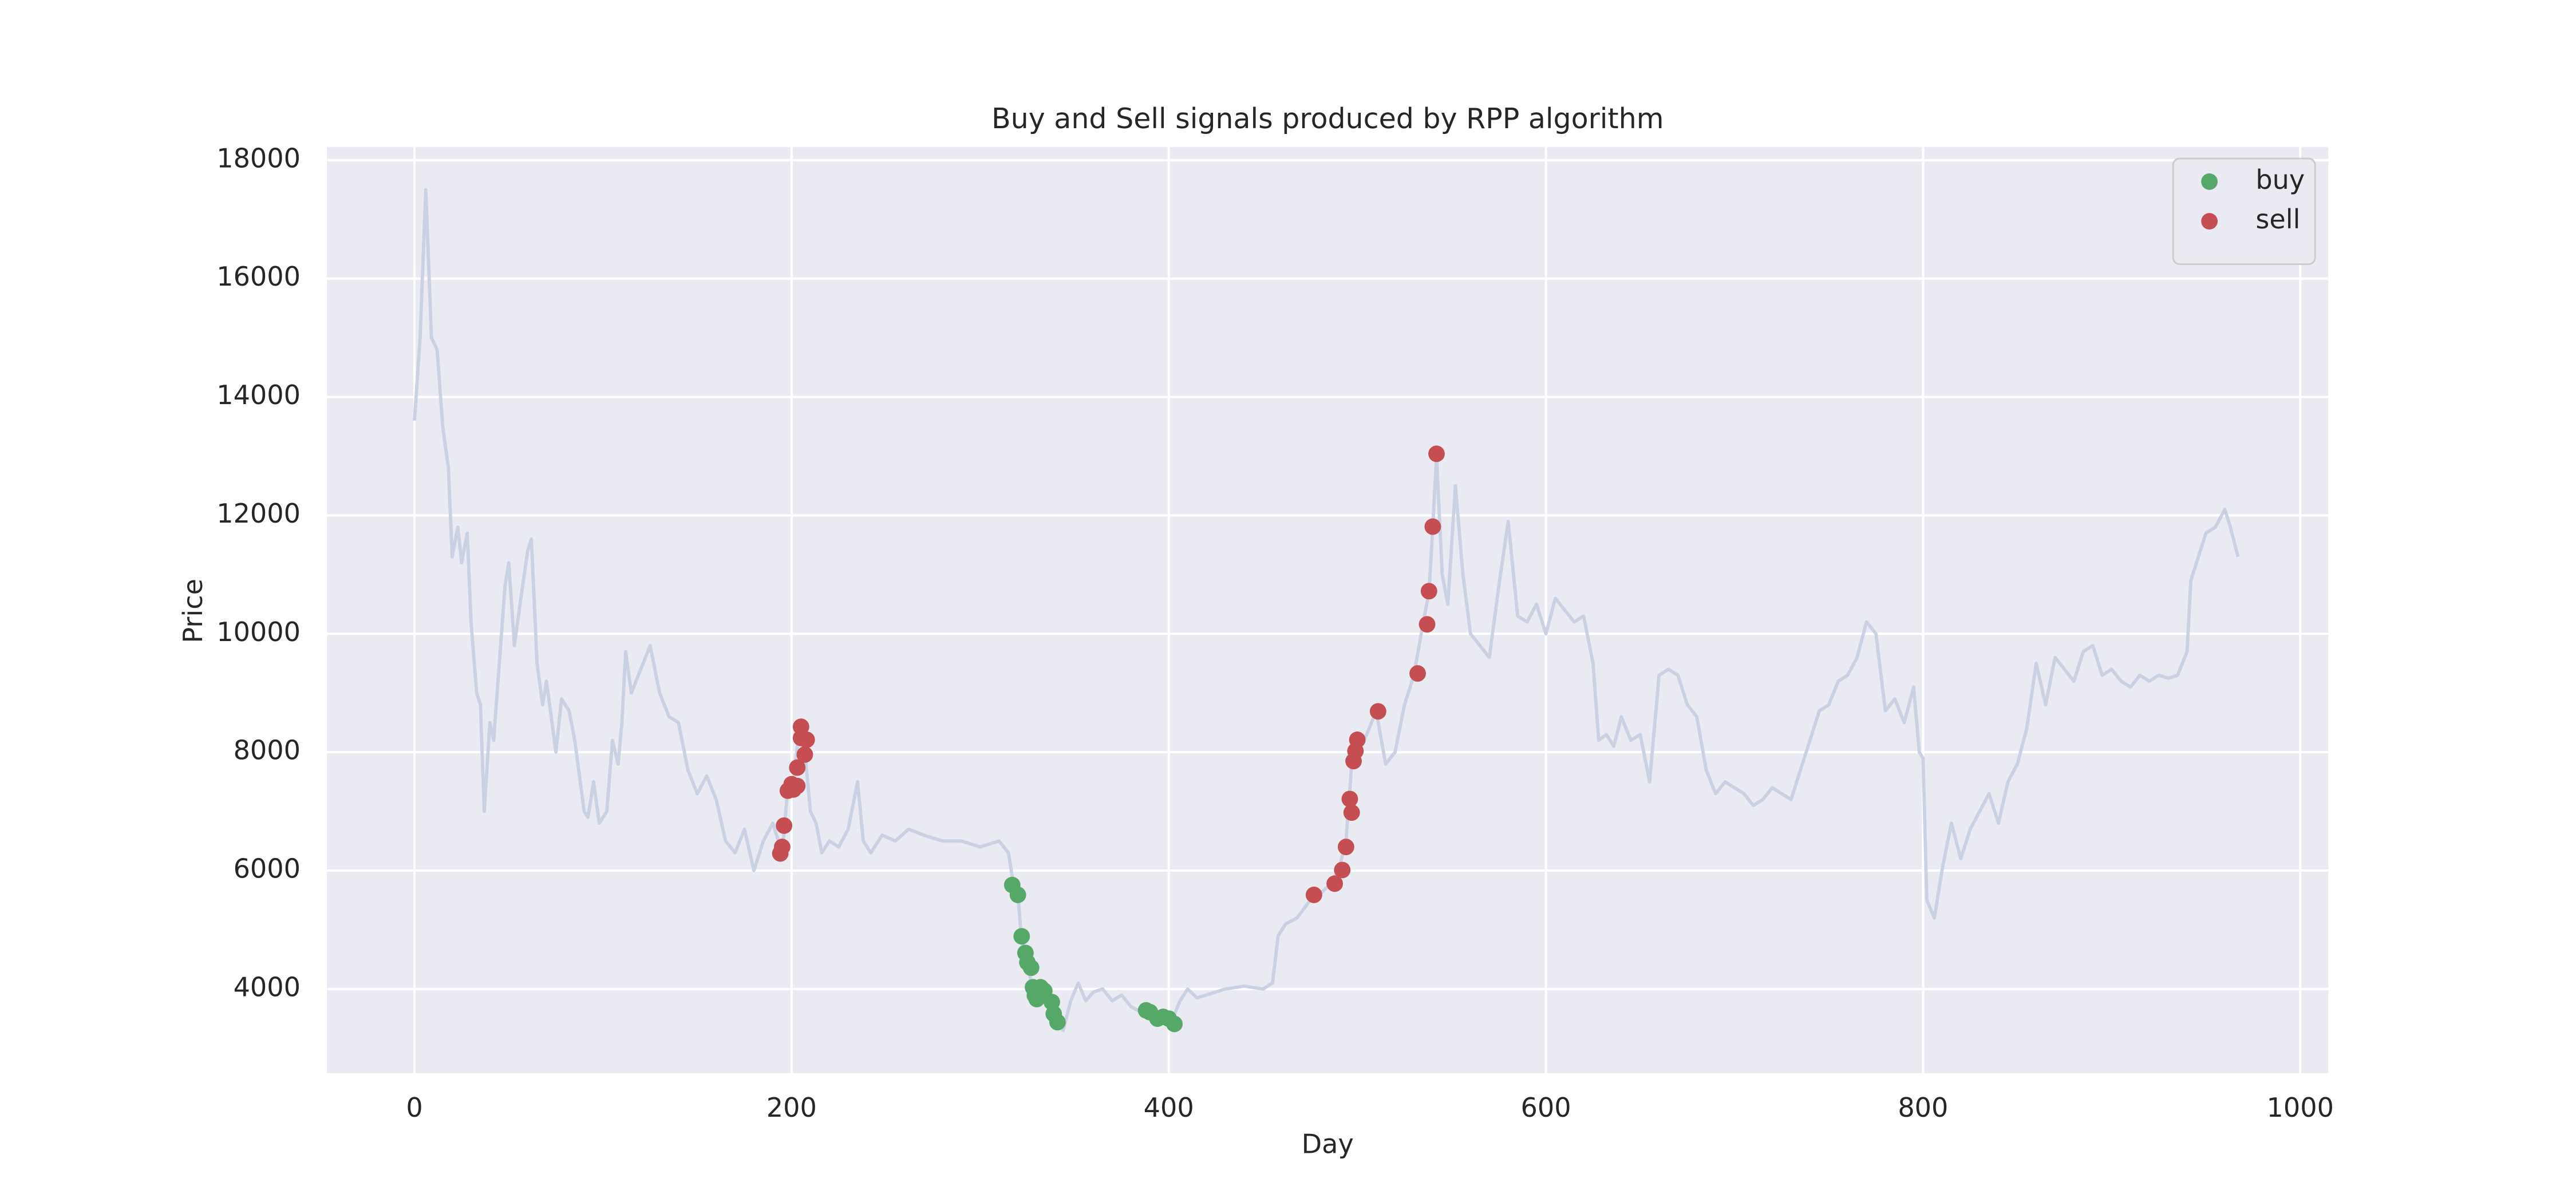  I want to click on y-tick-label: 10000, so click(258, 631).